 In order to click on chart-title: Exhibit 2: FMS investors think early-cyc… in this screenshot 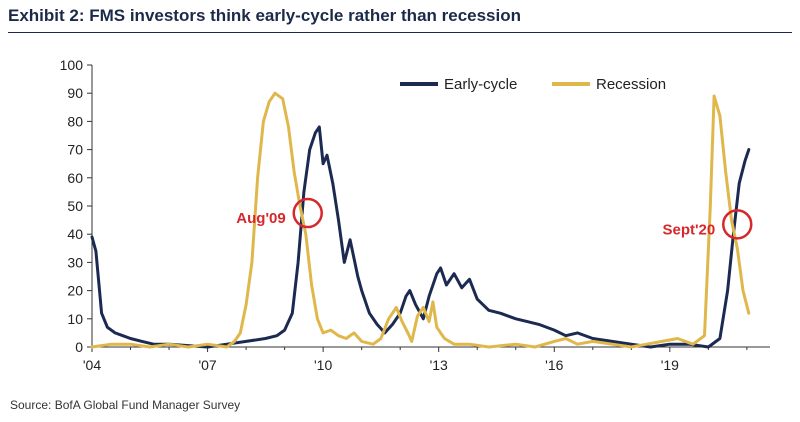, I will do `click(265, 15)`.